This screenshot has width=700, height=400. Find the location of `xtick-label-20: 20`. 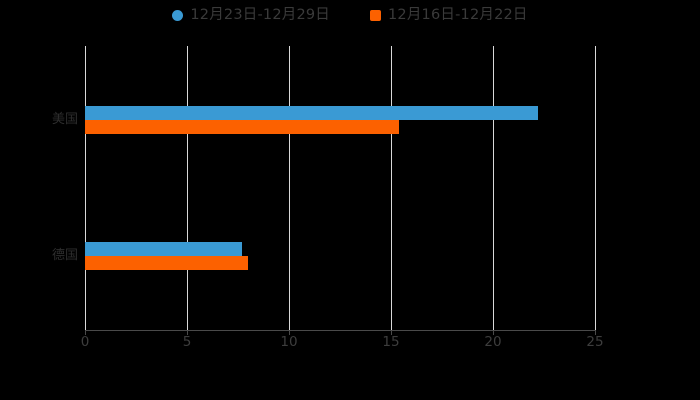

xtick-label-20: 20 is located at coordinates (493, 342).